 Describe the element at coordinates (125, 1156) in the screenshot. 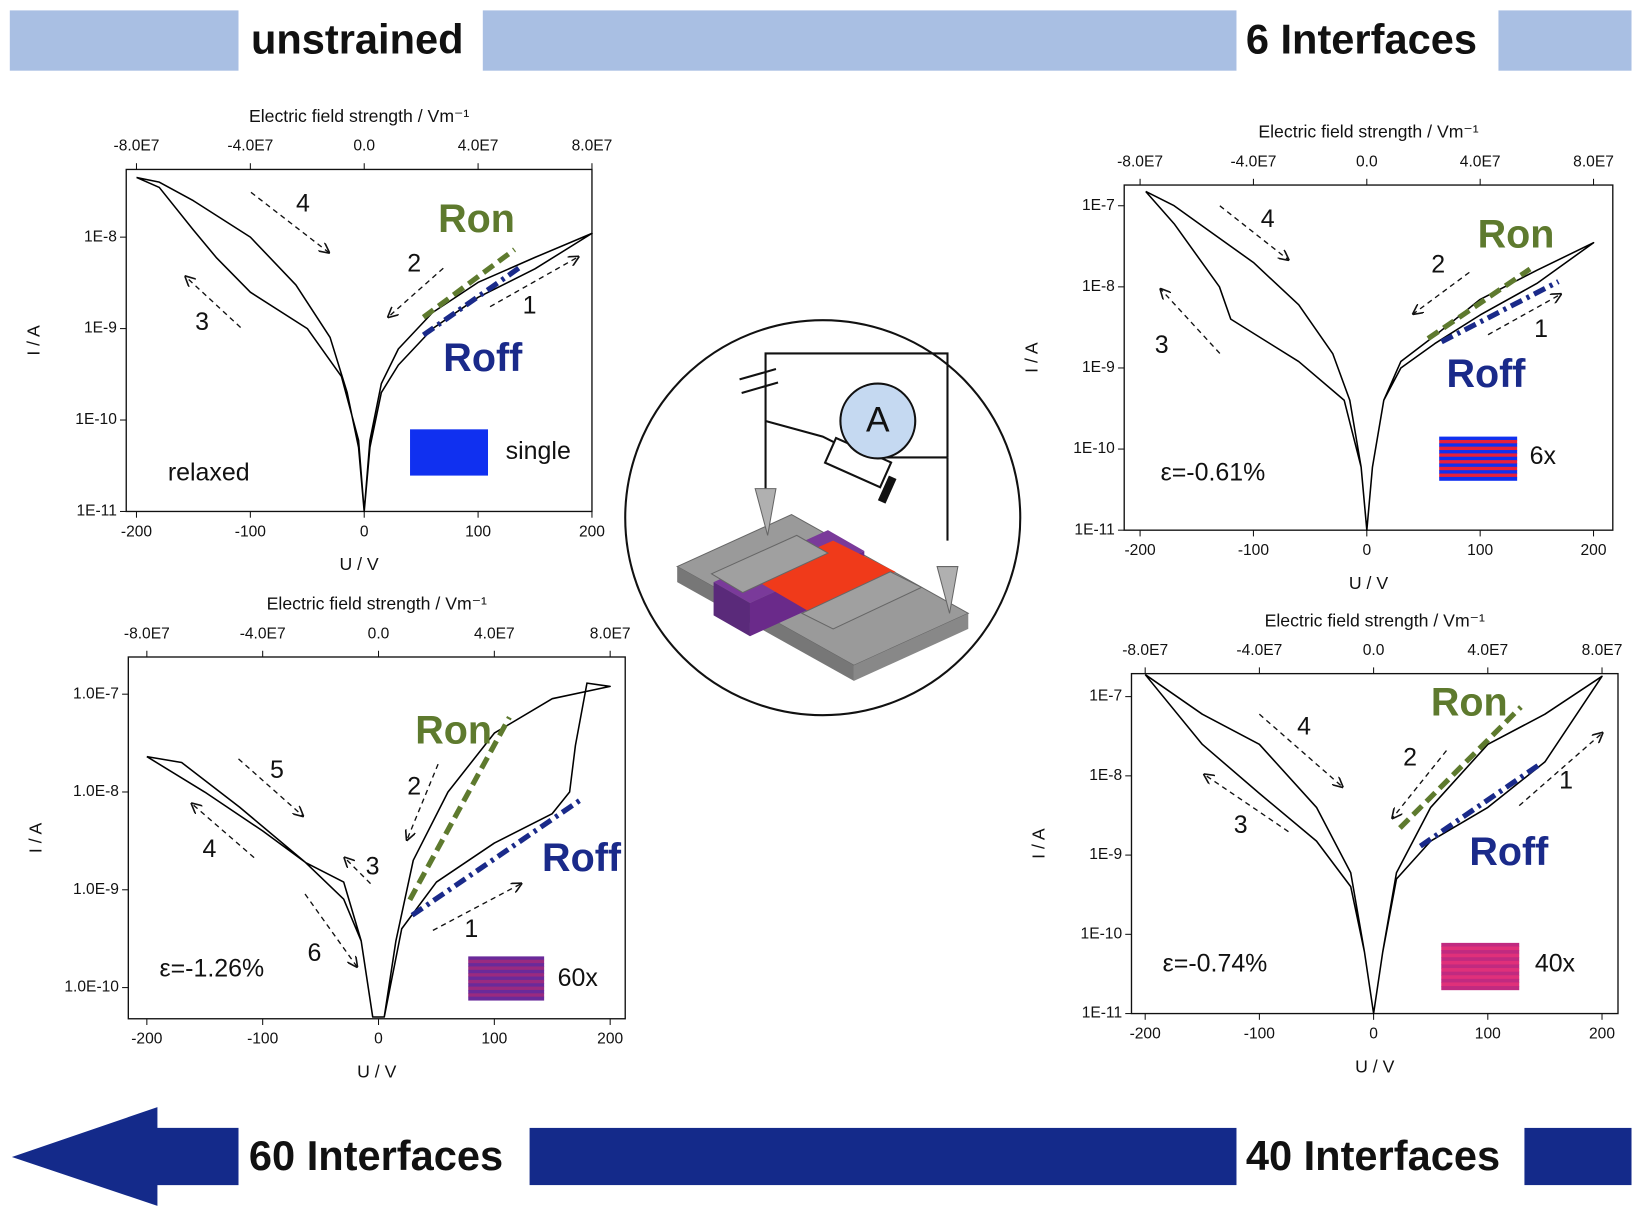

I see `banner-arrow` at that location.